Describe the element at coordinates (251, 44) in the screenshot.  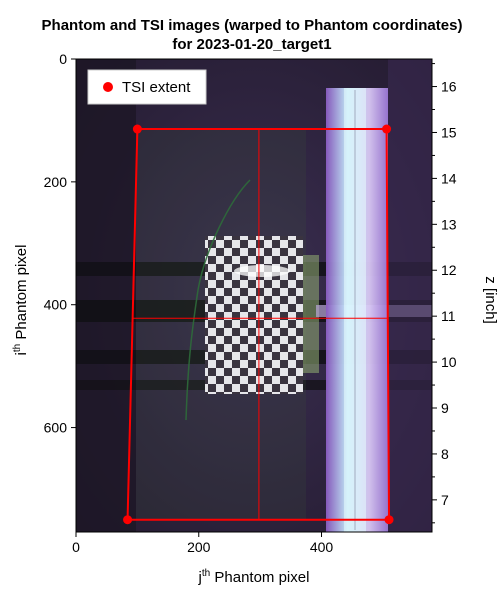
I see `chart-title-line2: for 2023-01-20_target1` at that location.